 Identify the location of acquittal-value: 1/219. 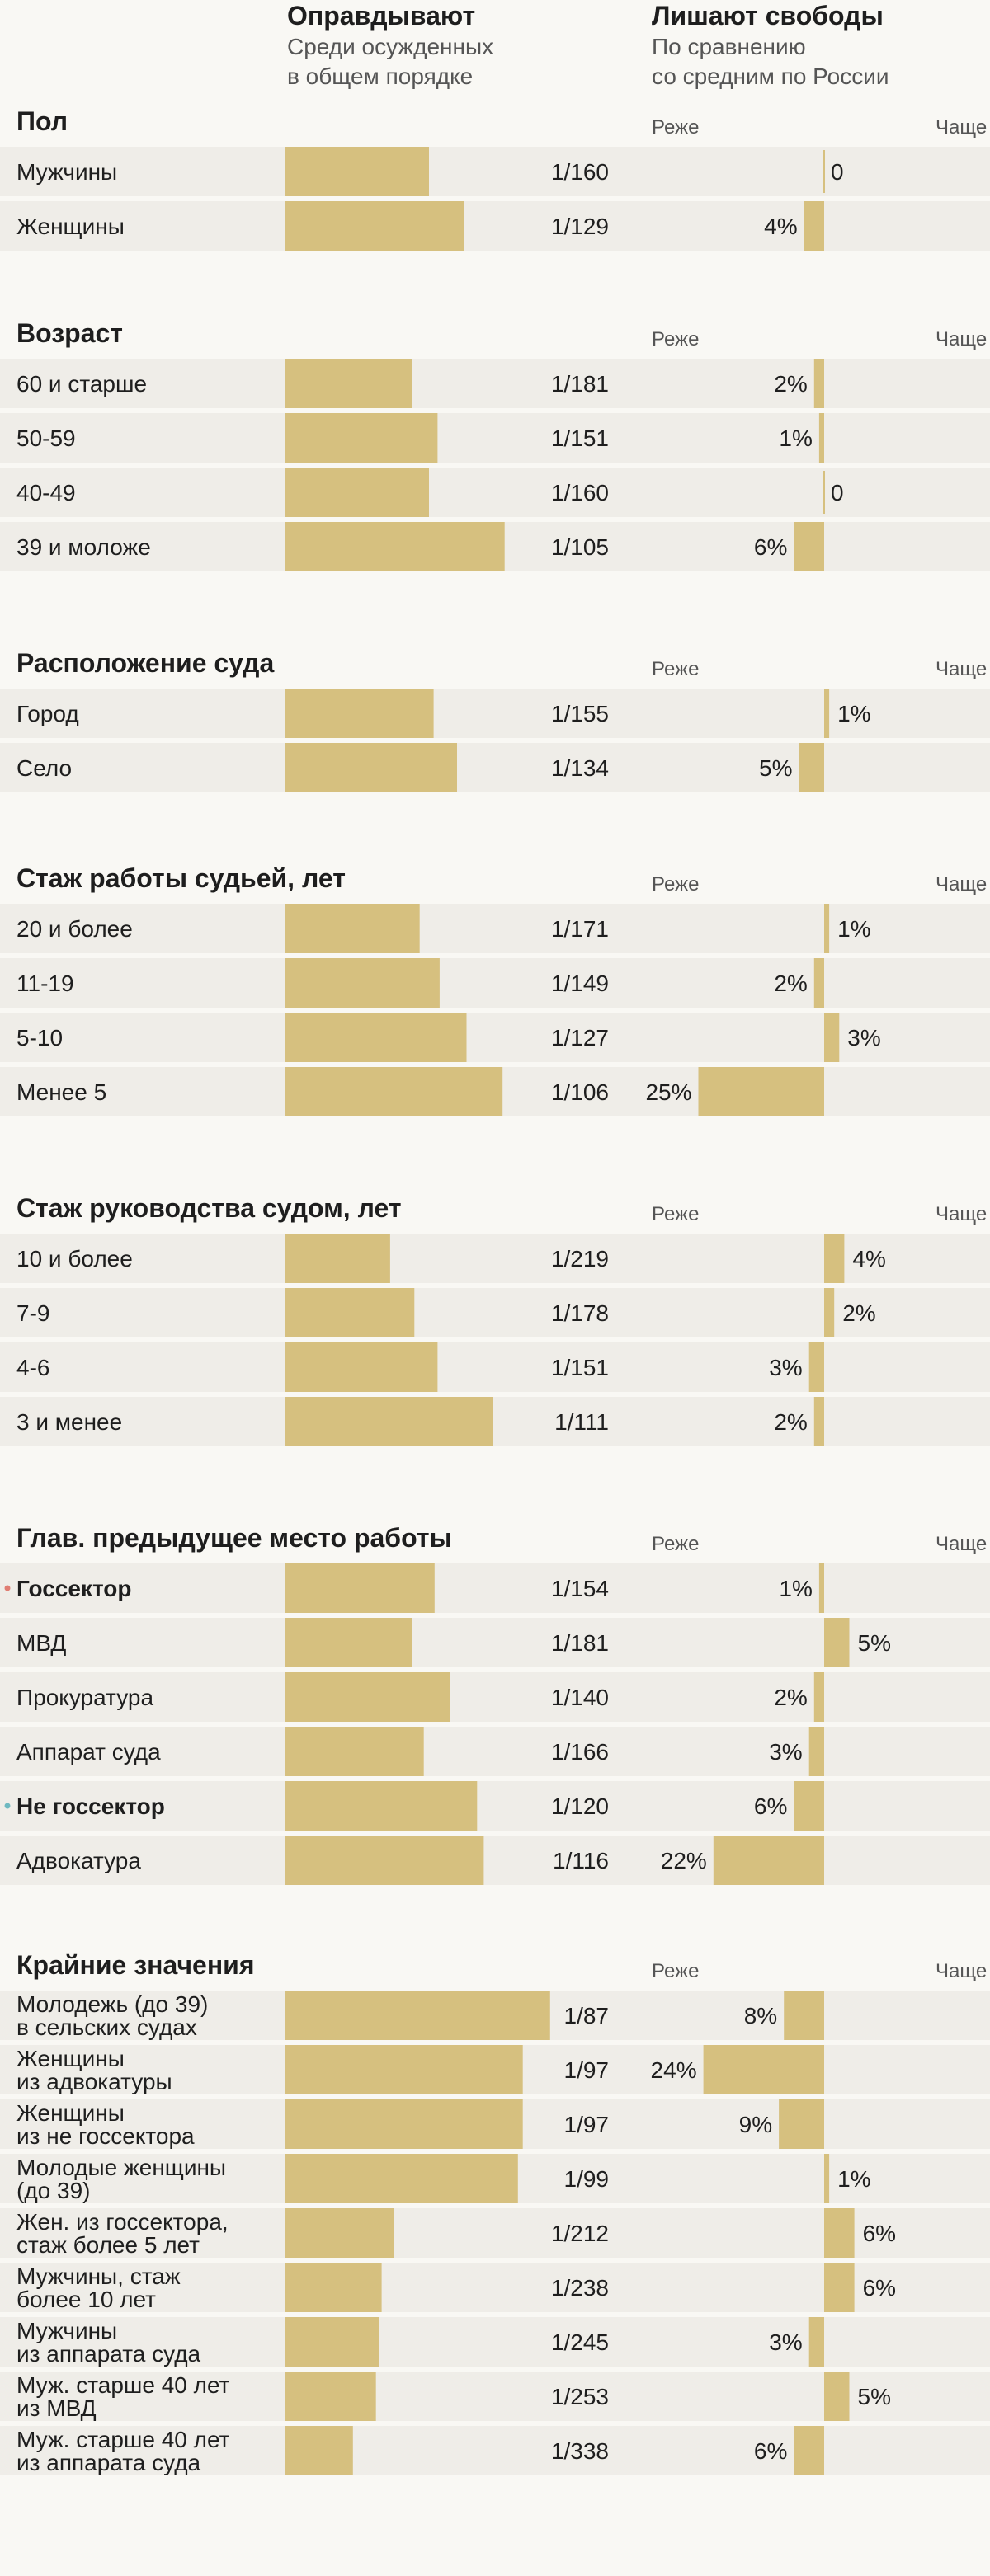
(580, 1259).